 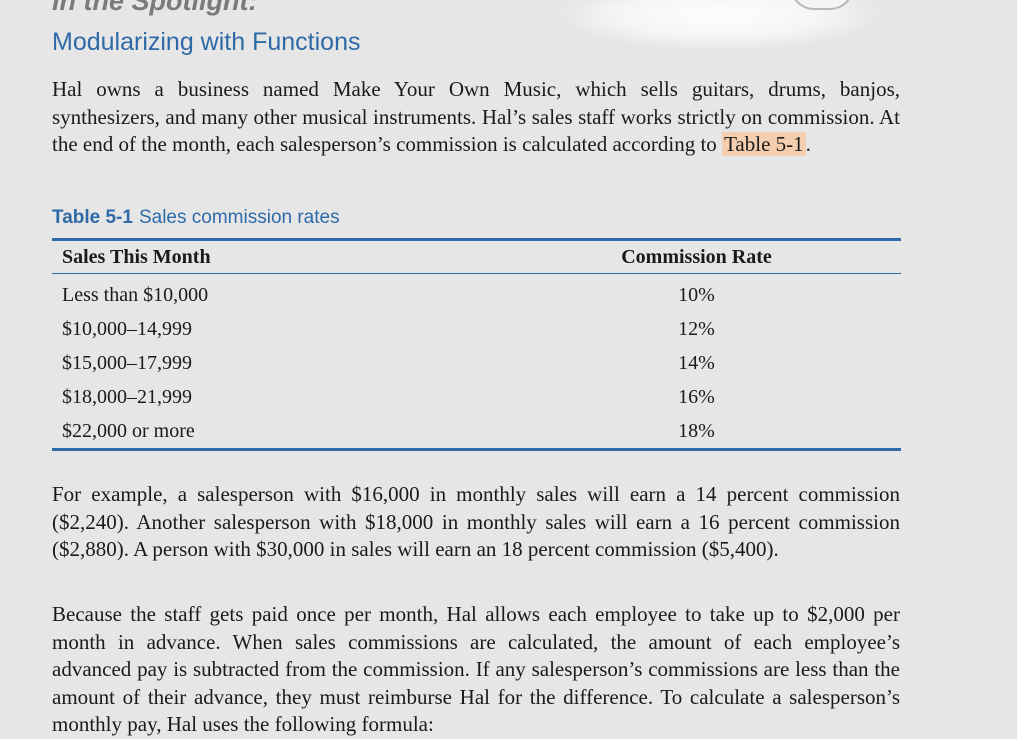 What do you see at coordinates (206, 42) in the screenshot?
I see `section-title: Modularizing with Functions` at bounding box center [206, 42].